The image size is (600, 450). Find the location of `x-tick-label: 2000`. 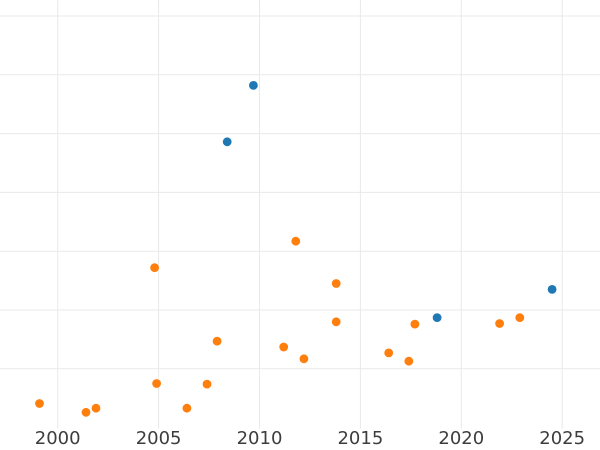

x-tick-label: 2000 is located at coordinates (58, 438).